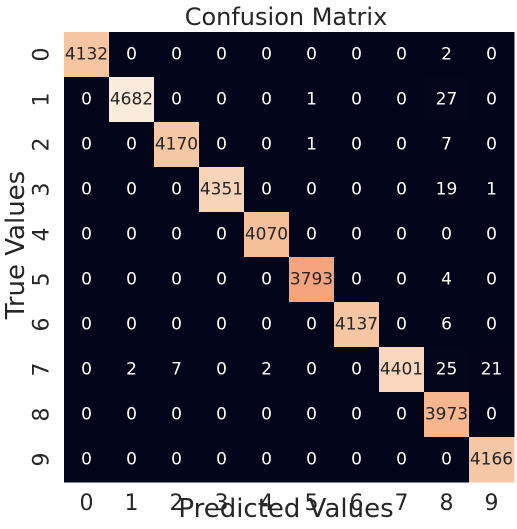 This screenshot has width=517, height=529. I want to click on x-tick-5: 5, so click(312, 503).